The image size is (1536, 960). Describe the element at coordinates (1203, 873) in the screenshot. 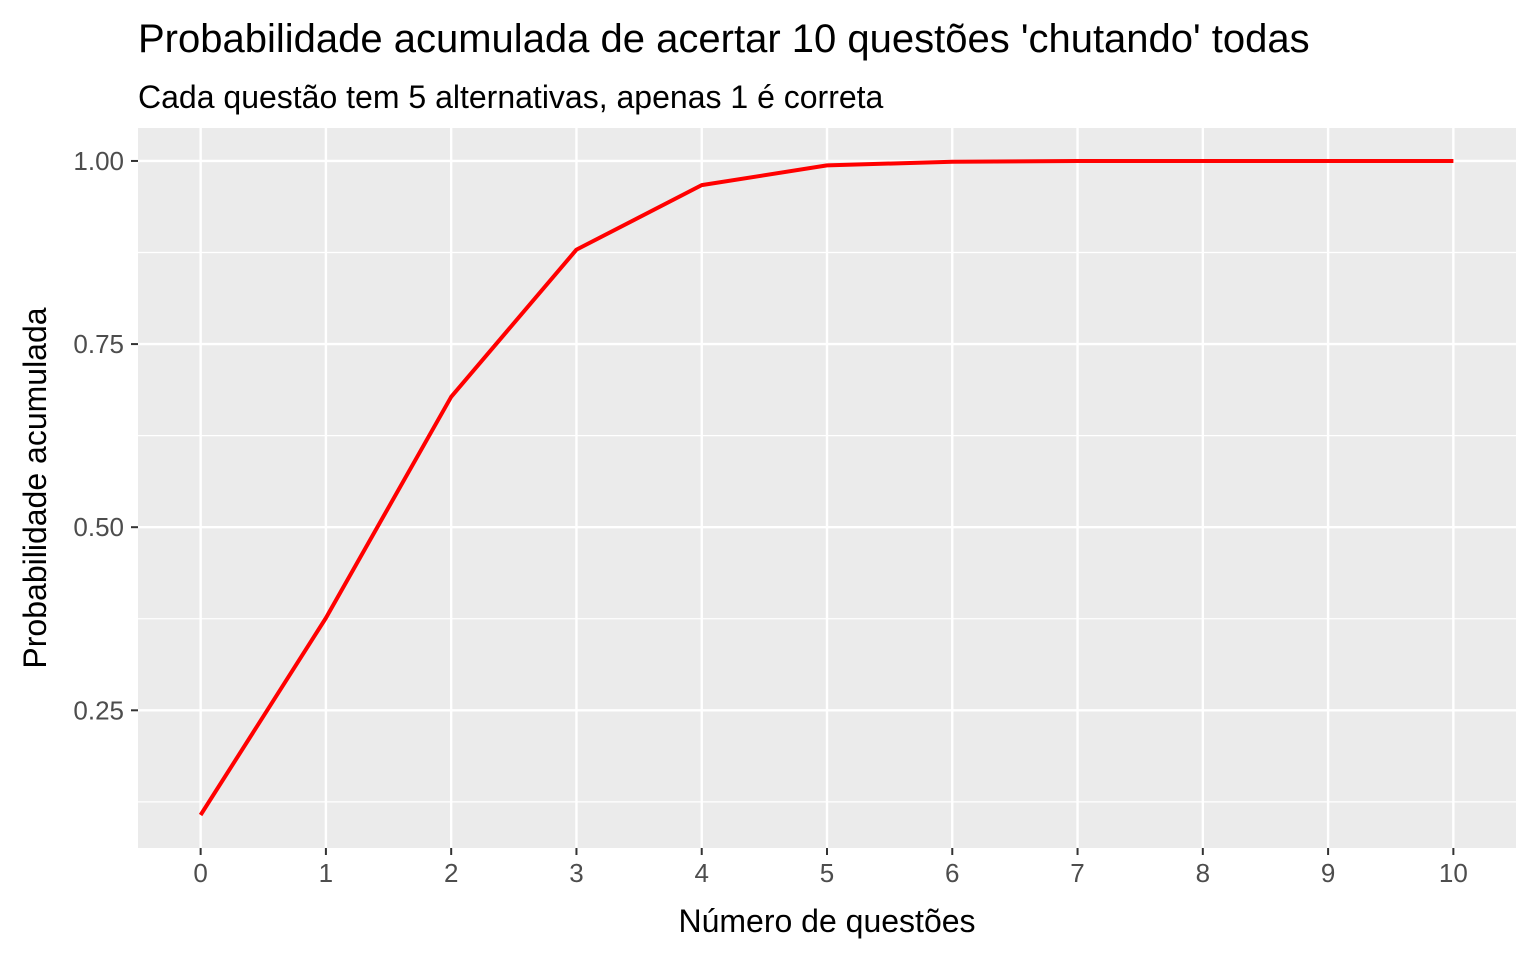

I see `x-tick-label: 8` at that location.